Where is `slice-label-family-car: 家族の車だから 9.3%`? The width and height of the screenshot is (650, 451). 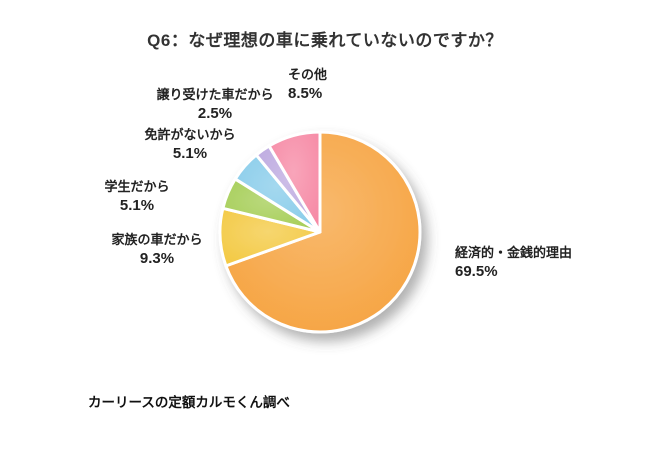 slice-label-family-car: 家族の車だから 9.3% is located at coordinates (157, 250).